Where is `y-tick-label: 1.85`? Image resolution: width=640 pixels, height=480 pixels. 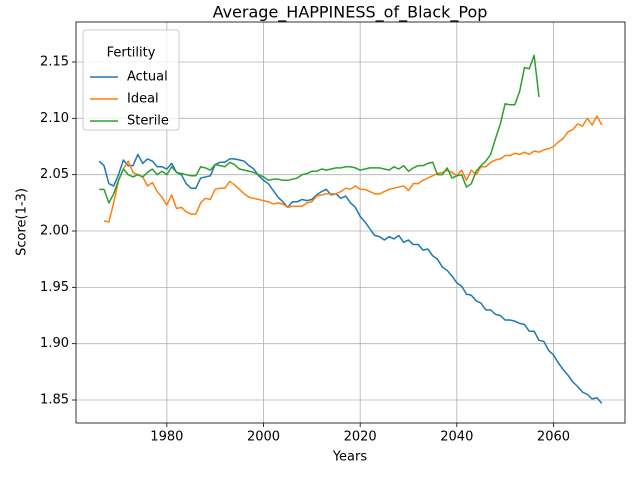
y-tick-label: 1.85 is located at coordinates (54, 400).